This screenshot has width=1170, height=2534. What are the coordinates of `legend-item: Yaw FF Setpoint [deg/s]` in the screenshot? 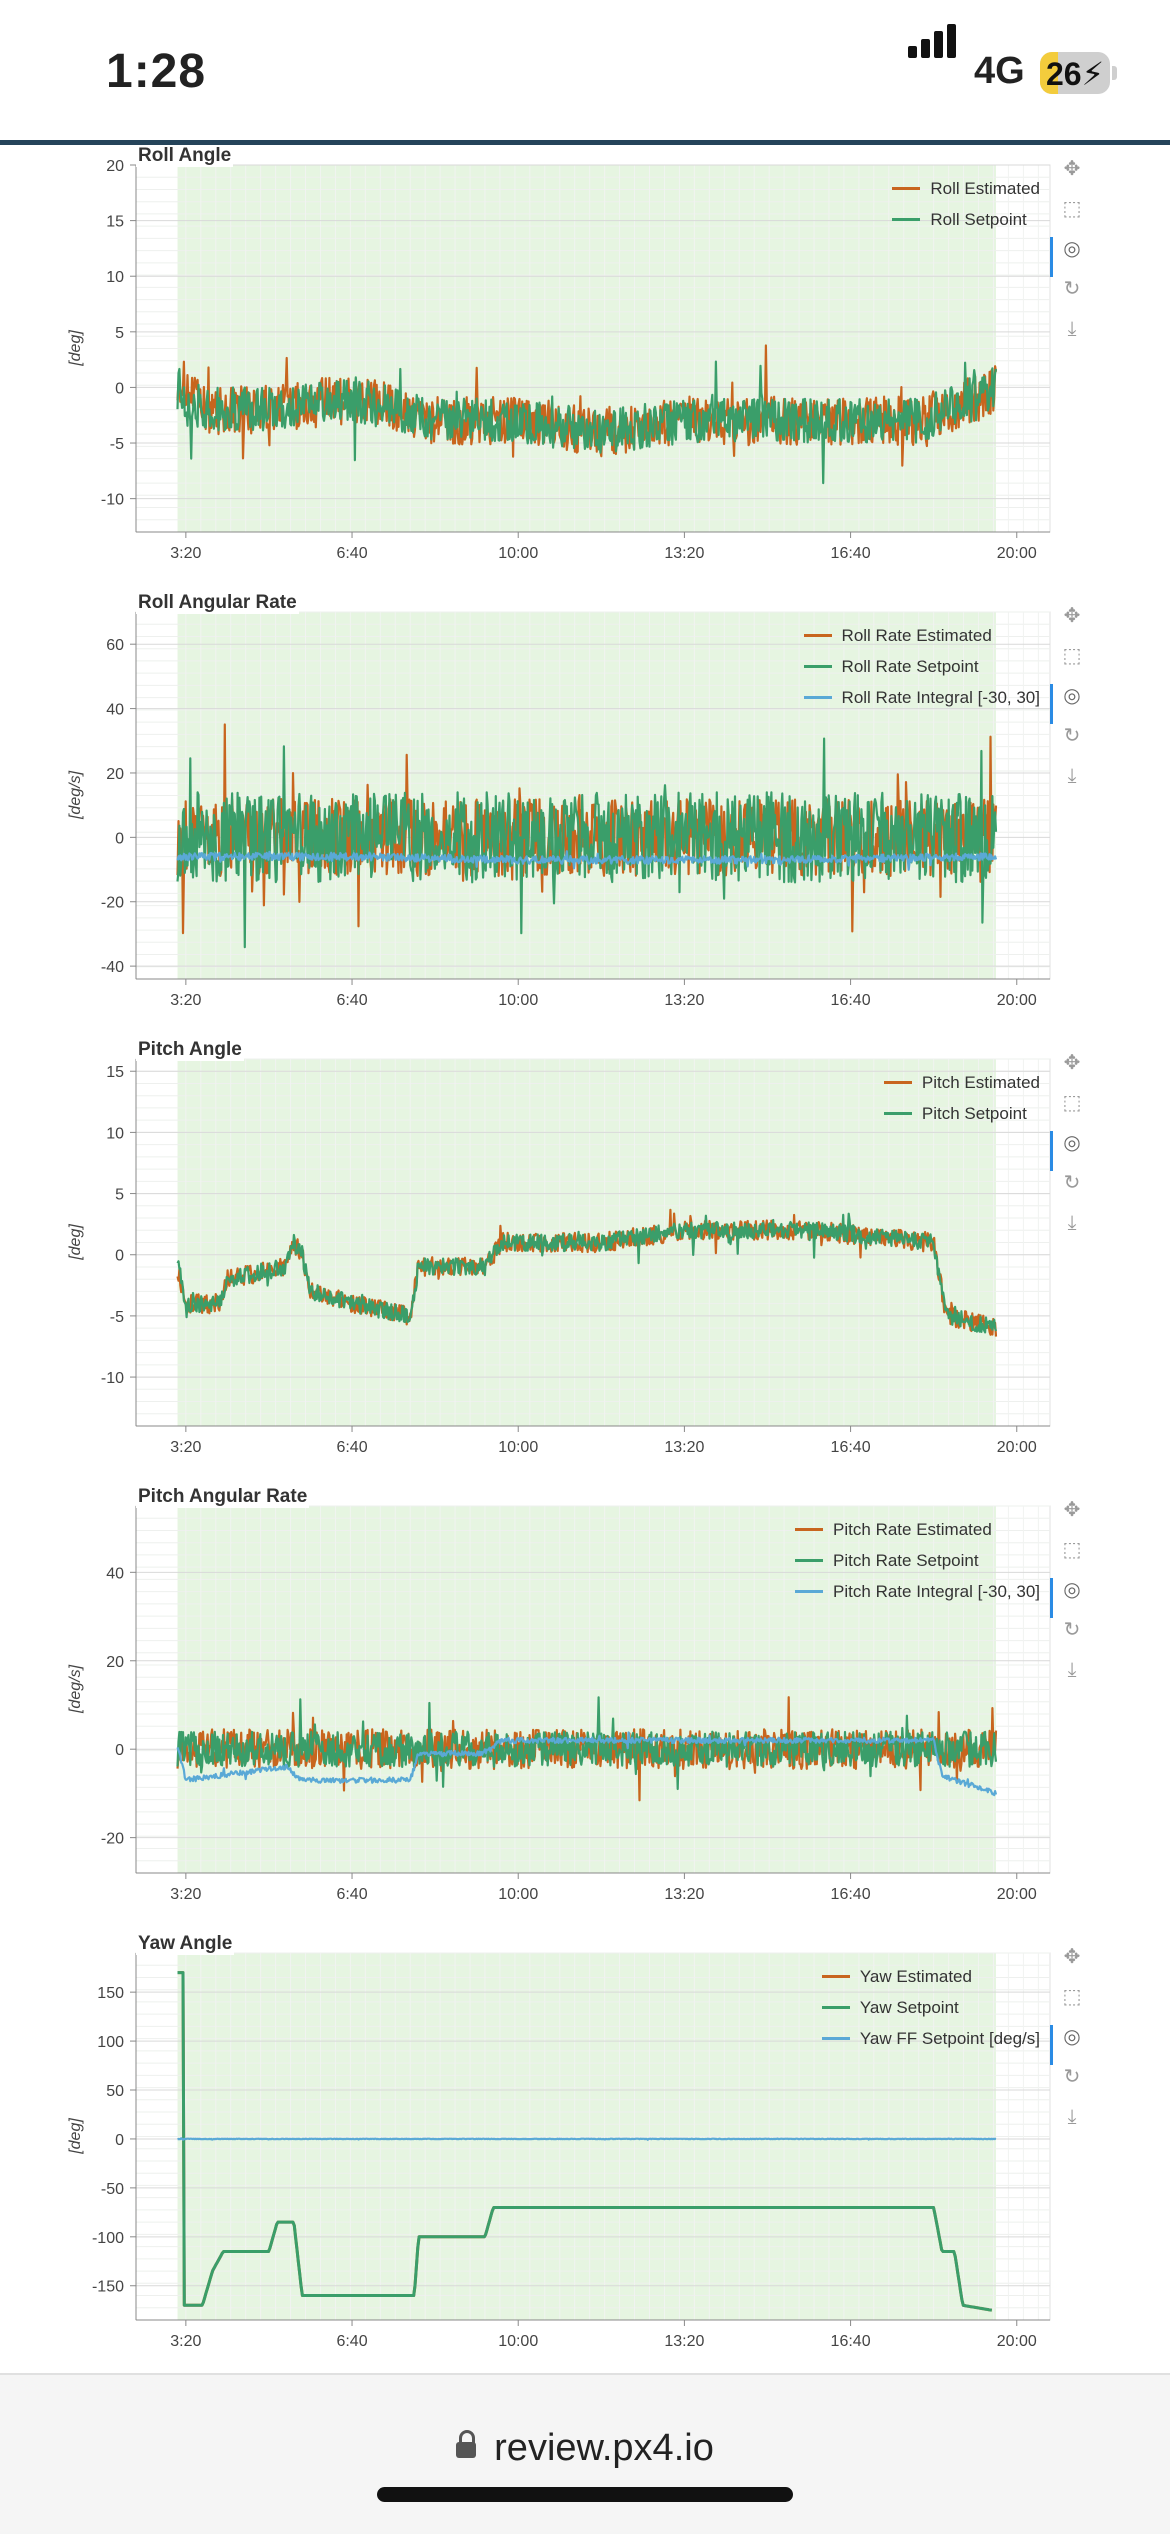 It's located at (930, 2038).